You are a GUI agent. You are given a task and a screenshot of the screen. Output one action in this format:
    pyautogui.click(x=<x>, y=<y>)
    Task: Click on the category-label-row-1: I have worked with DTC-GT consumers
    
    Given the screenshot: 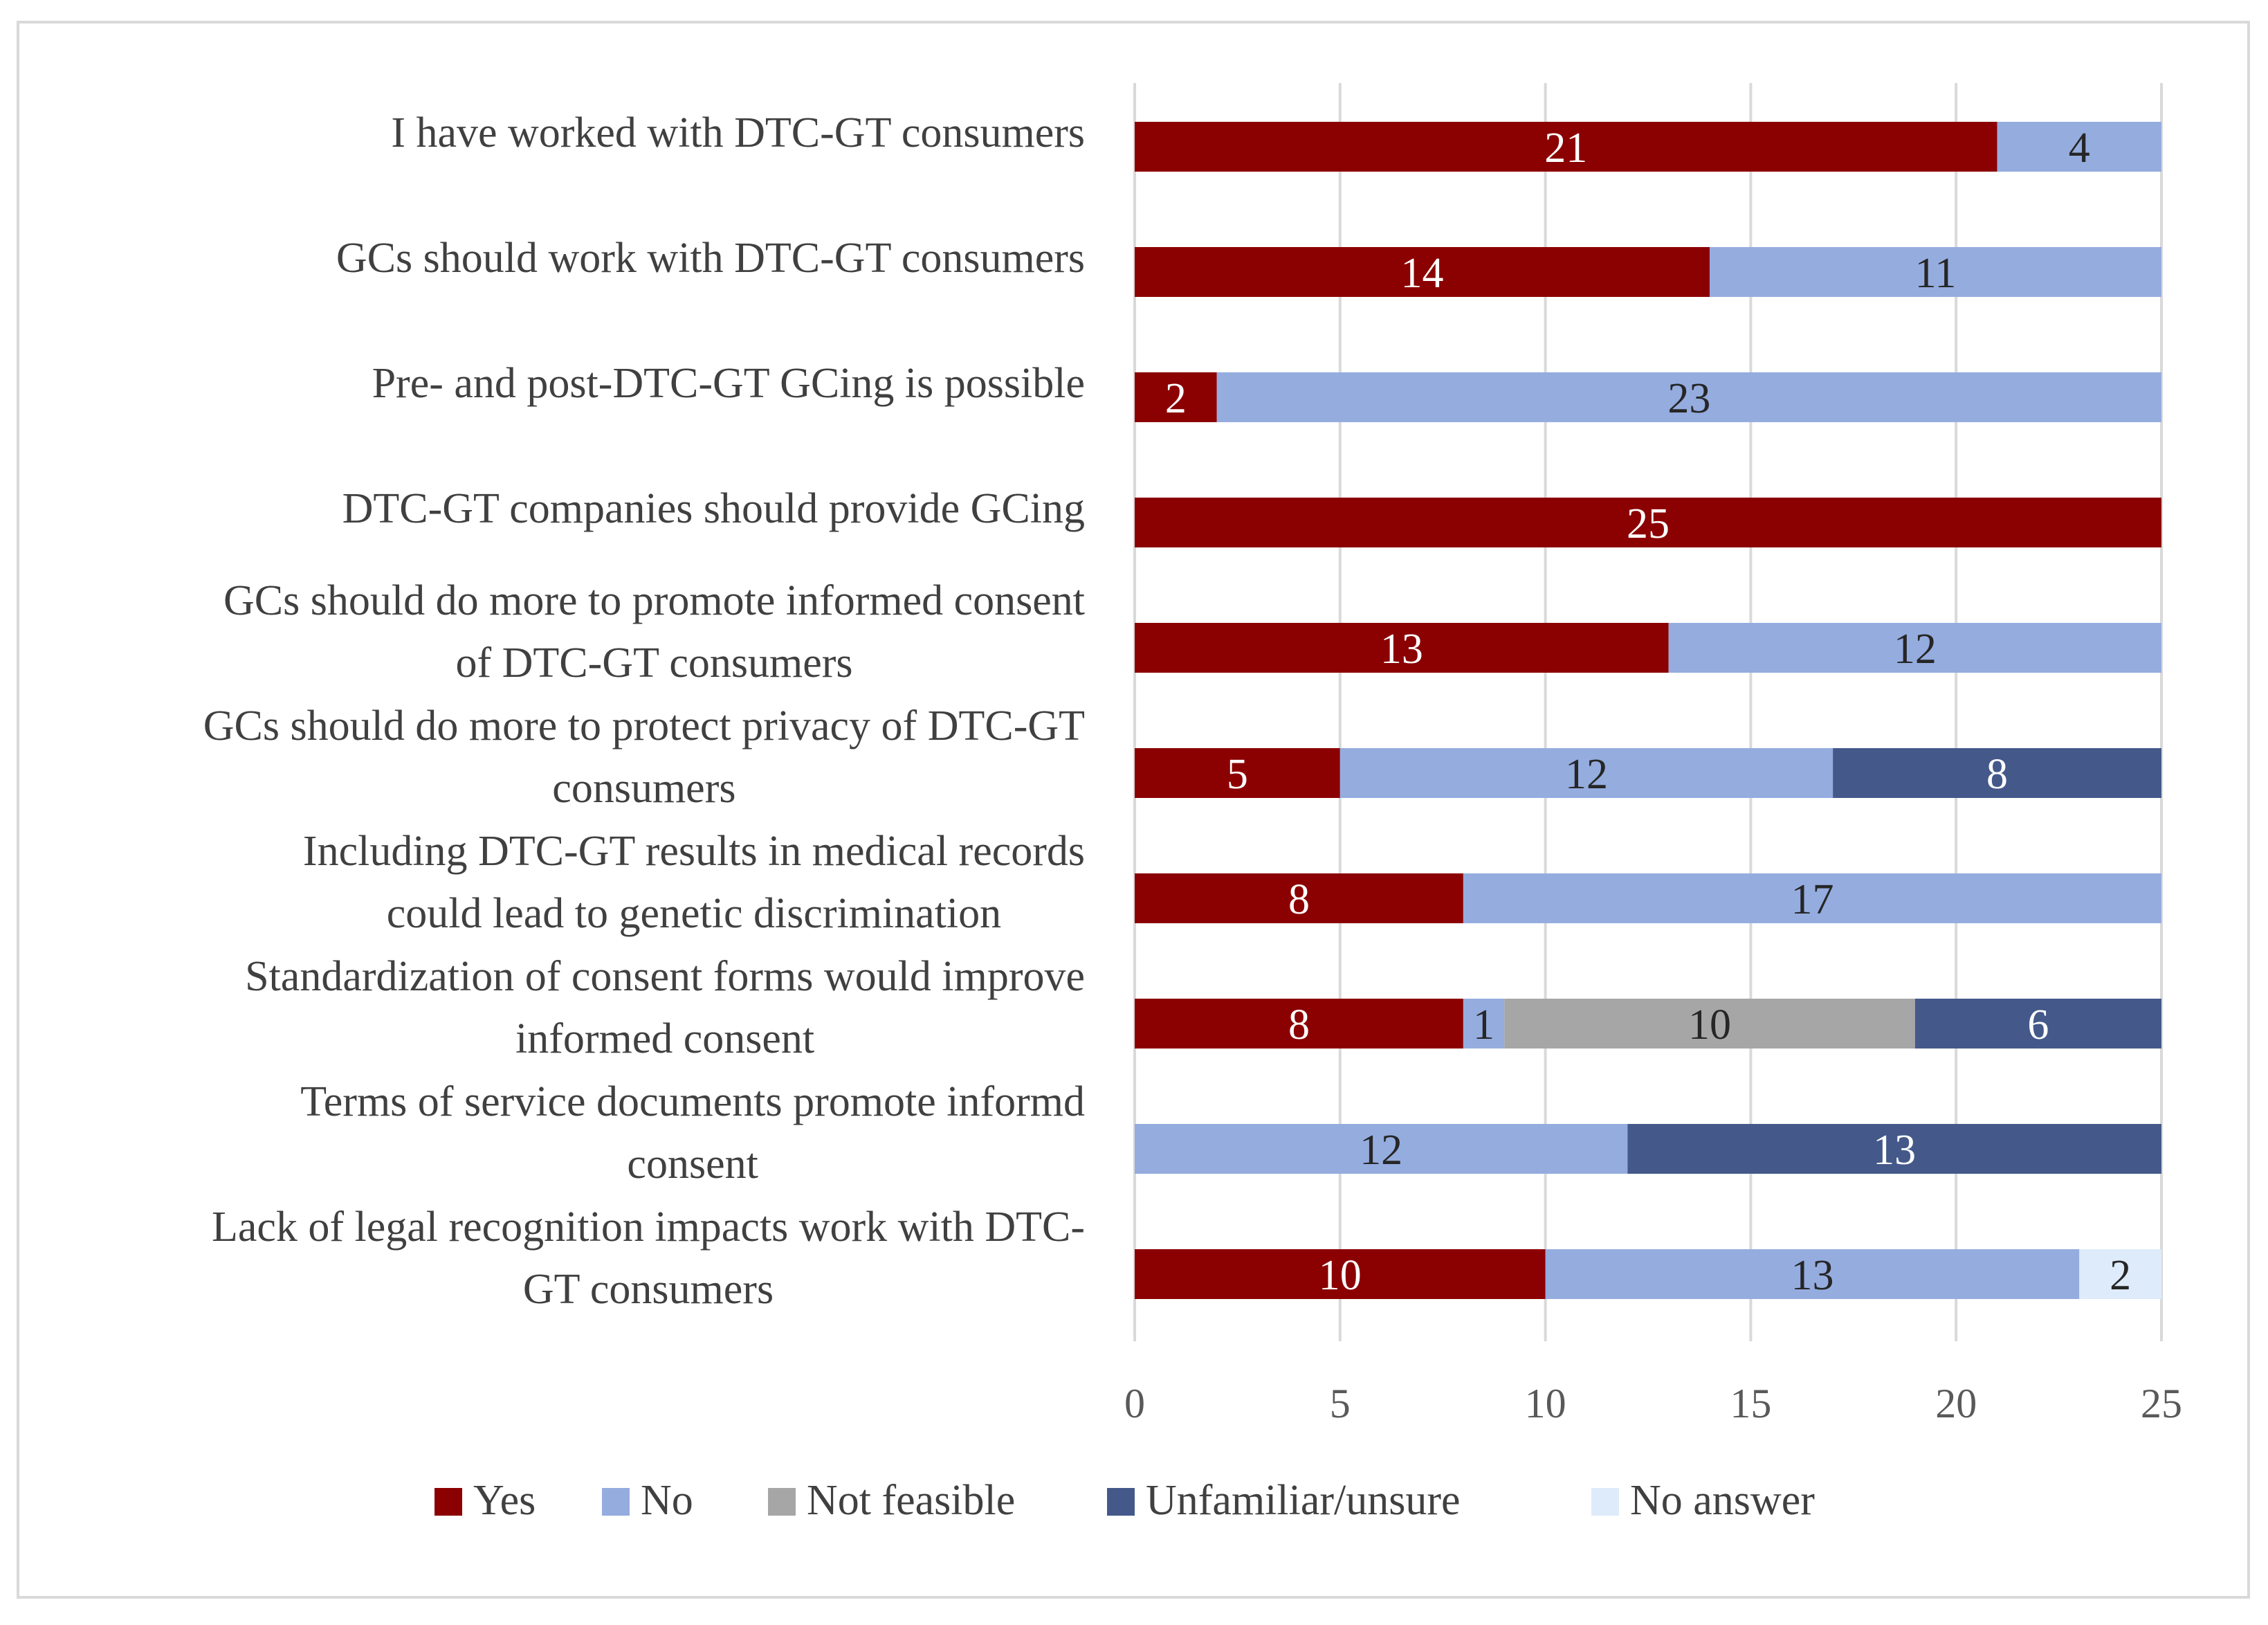 What is the action you would take?
    pyautogui.click(x=738, y=132)
    